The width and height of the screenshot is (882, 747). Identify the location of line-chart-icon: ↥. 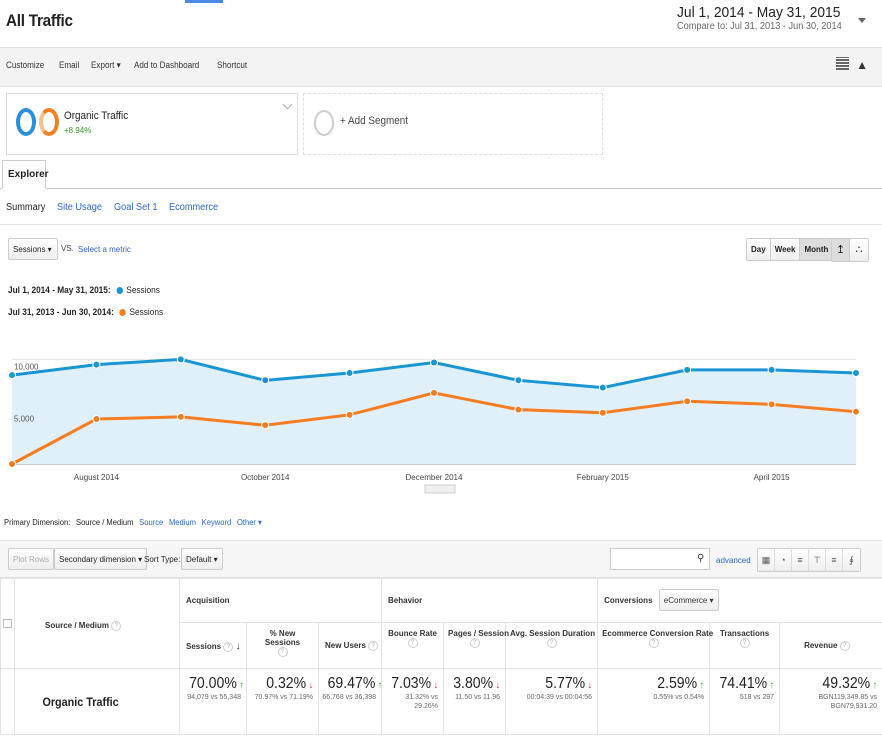
(841, 250).